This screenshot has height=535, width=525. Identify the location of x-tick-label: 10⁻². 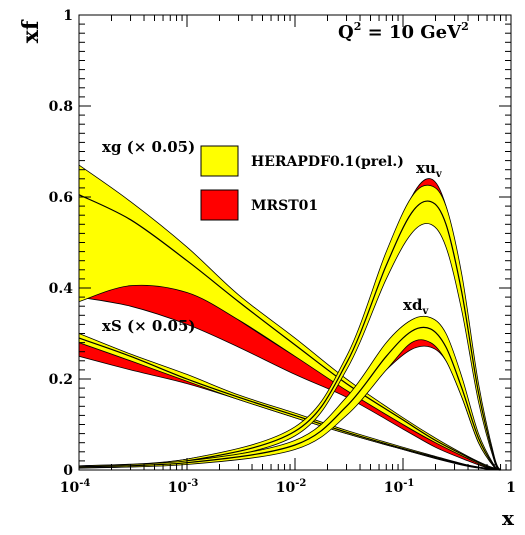
(291, 487).